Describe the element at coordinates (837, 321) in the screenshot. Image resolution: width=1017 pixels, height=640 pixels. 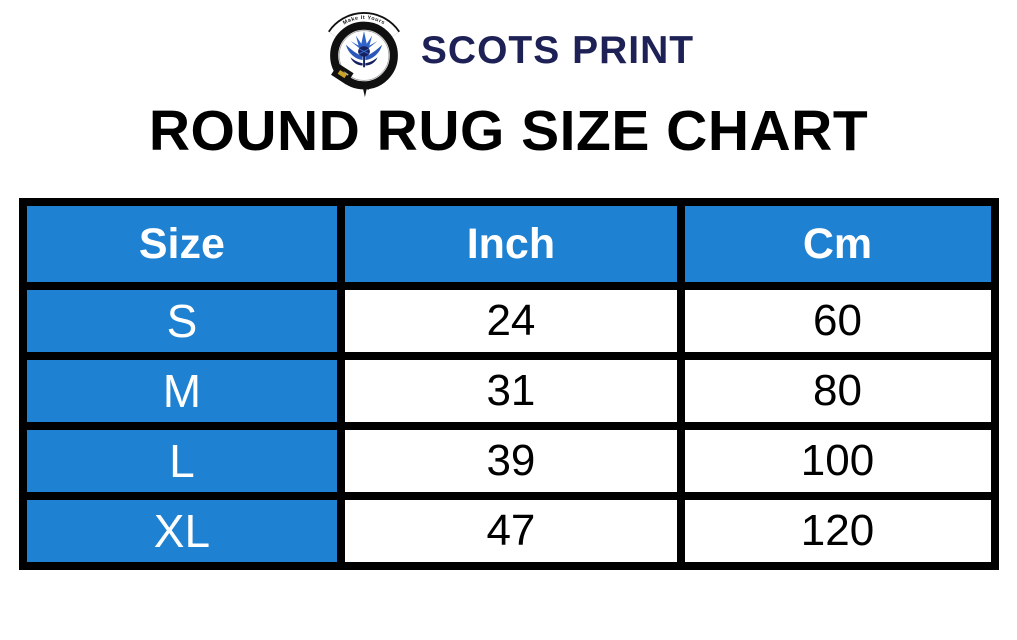
I see `cm-cell: 60` at that location.